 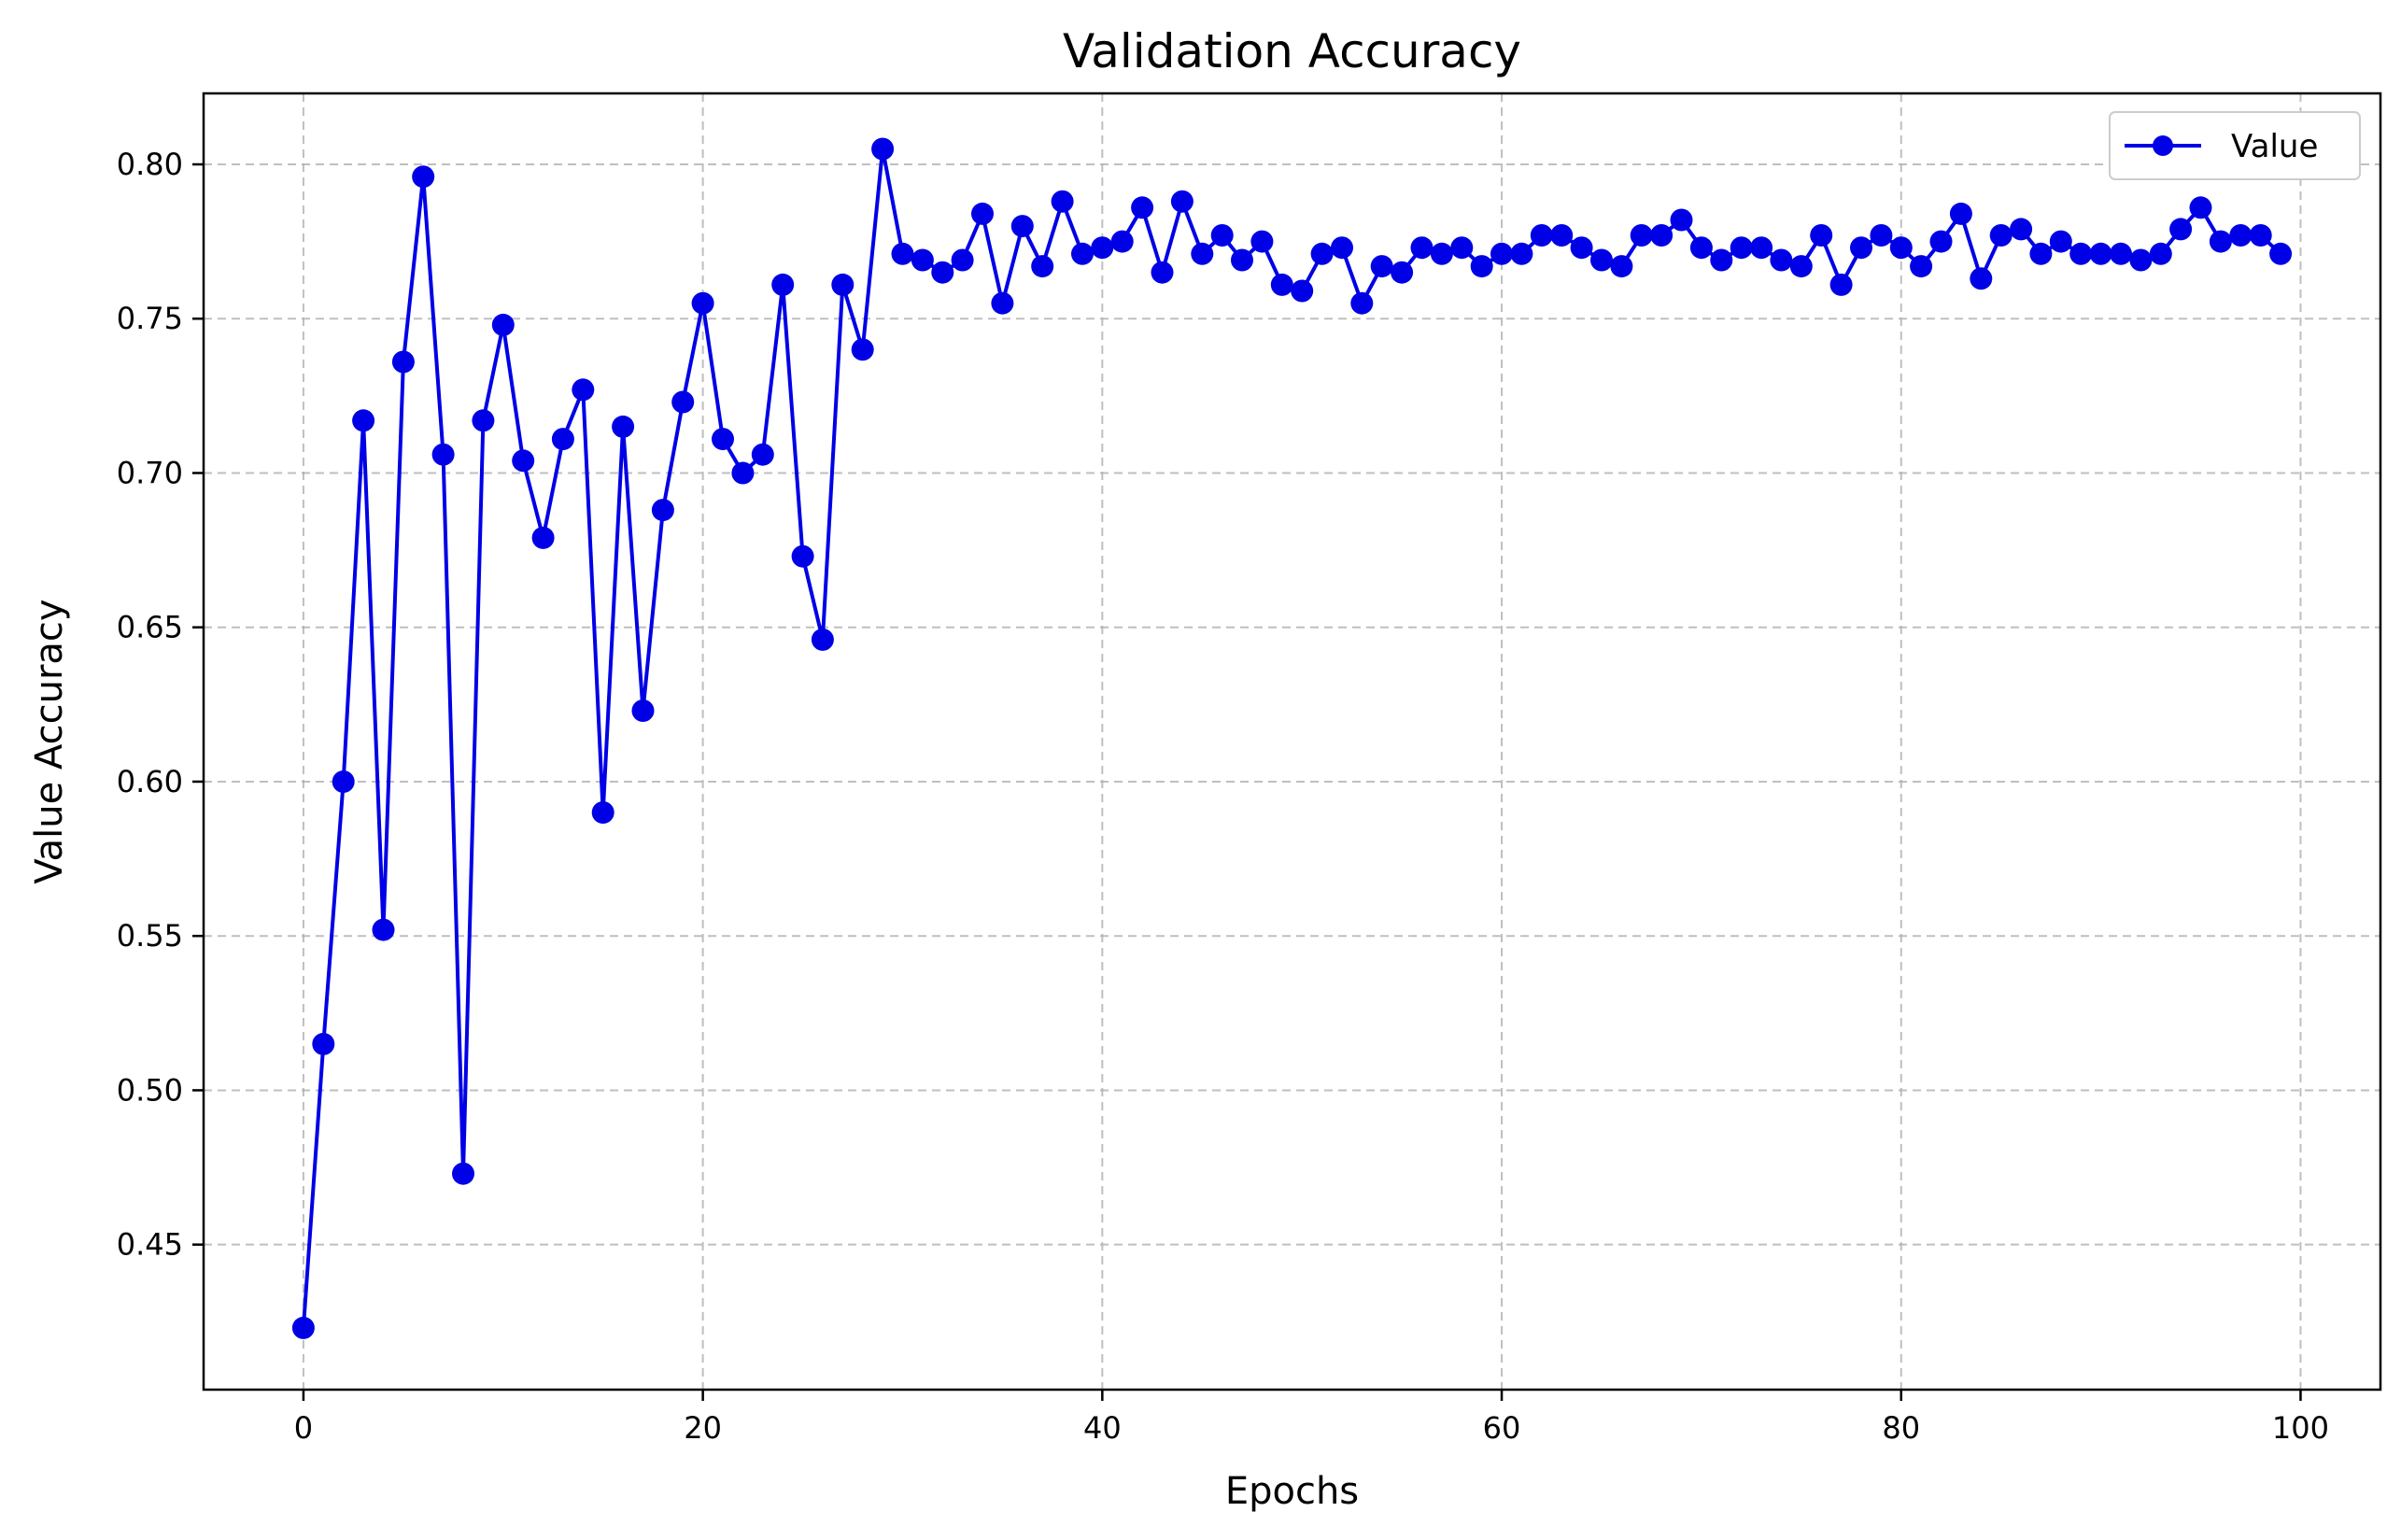 I want to click on x-axis-label: Epochs, so click(x=1292, y=1492).